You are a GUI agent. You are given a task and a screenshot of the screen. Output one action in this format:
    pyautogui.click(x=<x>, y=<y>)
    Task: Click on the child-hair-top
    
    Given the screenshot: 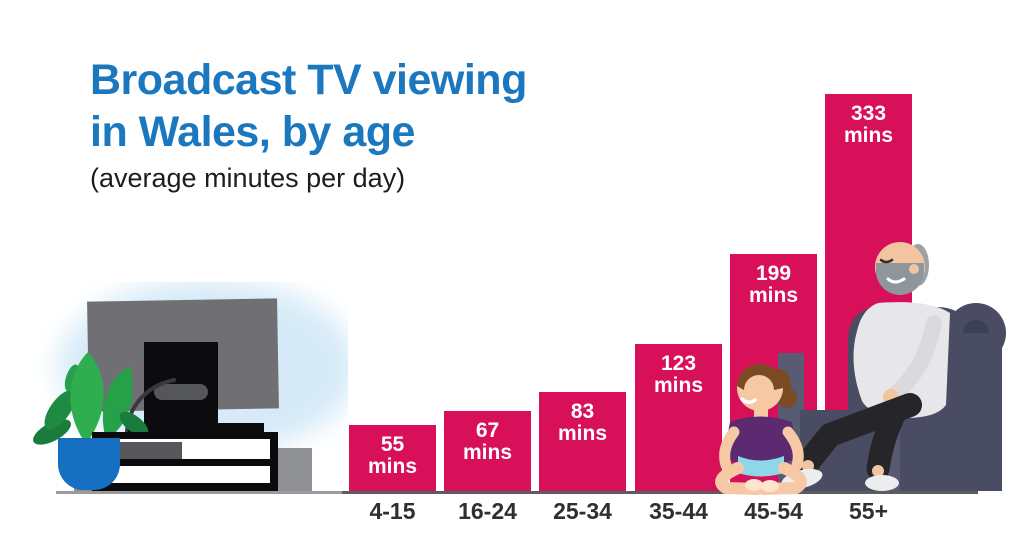 What is the action you would take?
    pyautogui.click(x=760, y=376)
    